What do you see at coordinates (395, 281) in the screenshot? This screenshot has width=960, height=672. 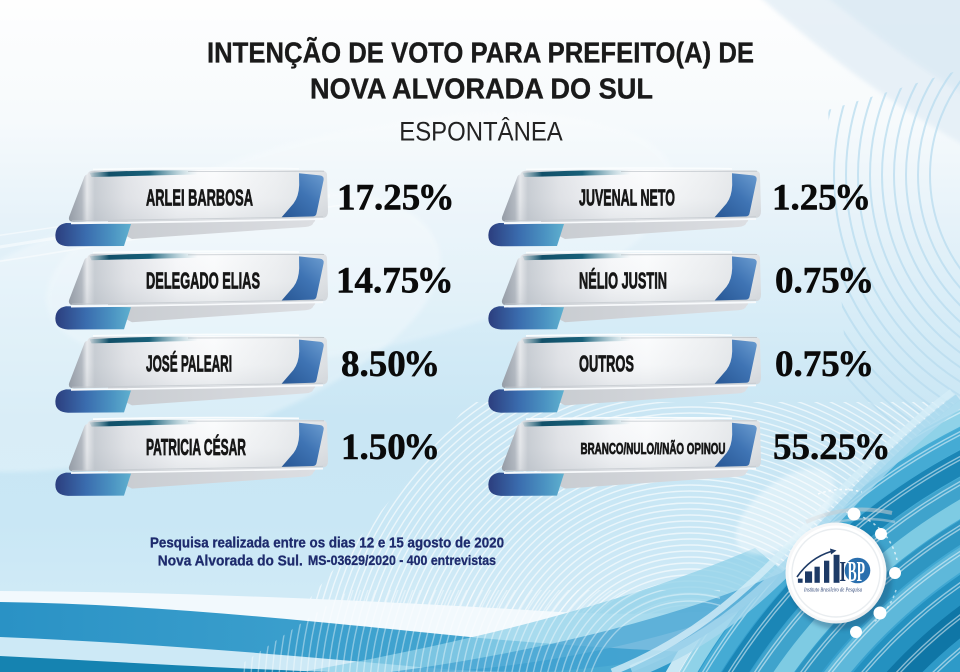 I see `svg-text: 14.75%` at bounding box center [395, 281].